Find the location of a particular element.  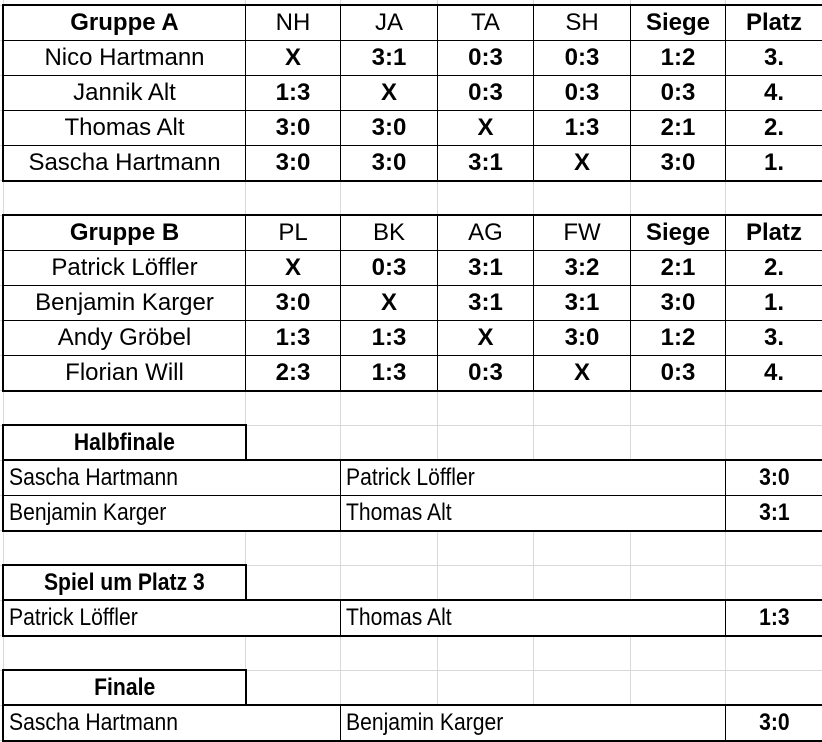

round-title: Halbfinale is located at coordinates (124, 443).